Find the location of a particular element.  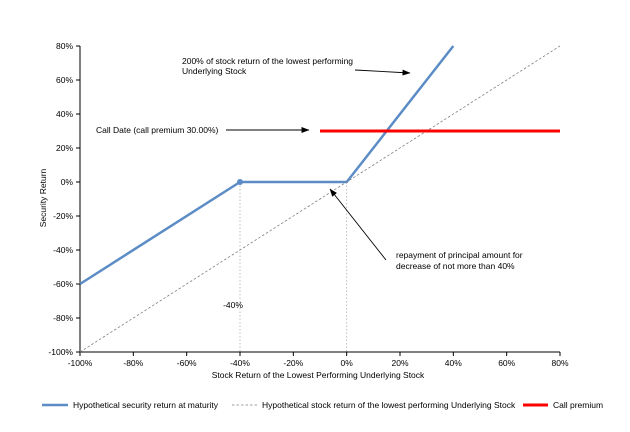

y-axis-title: Security Return is located at coordinates (43, 197).